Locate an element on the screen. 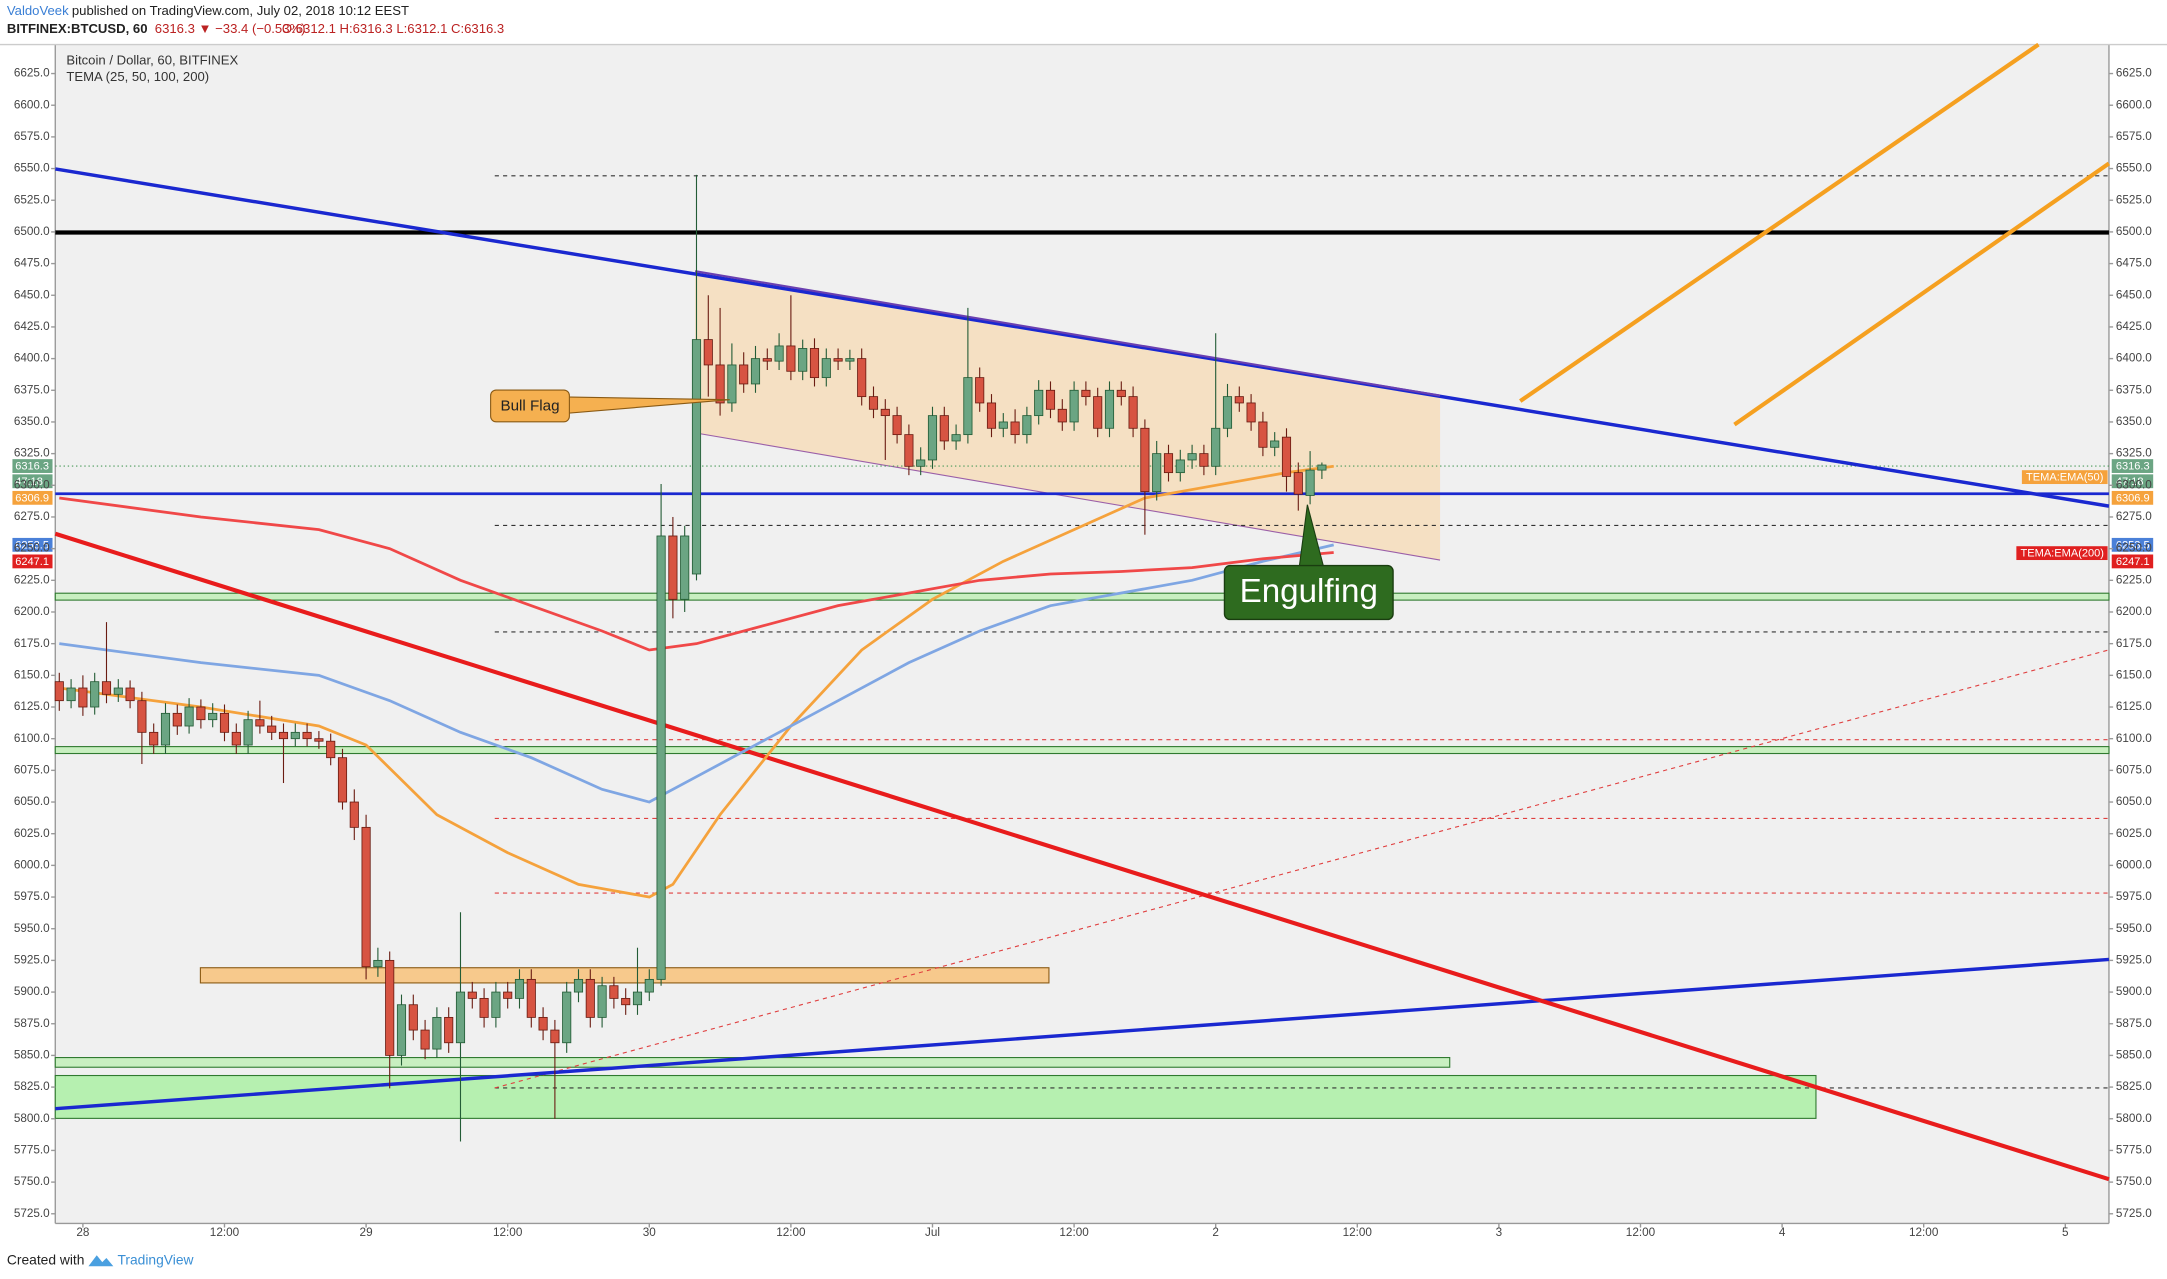 The width and height of the screenshot is (2167, 1279). change: 6316.3 ▼ −33.4 (−0.53%) is located at coordinates (230, 28).